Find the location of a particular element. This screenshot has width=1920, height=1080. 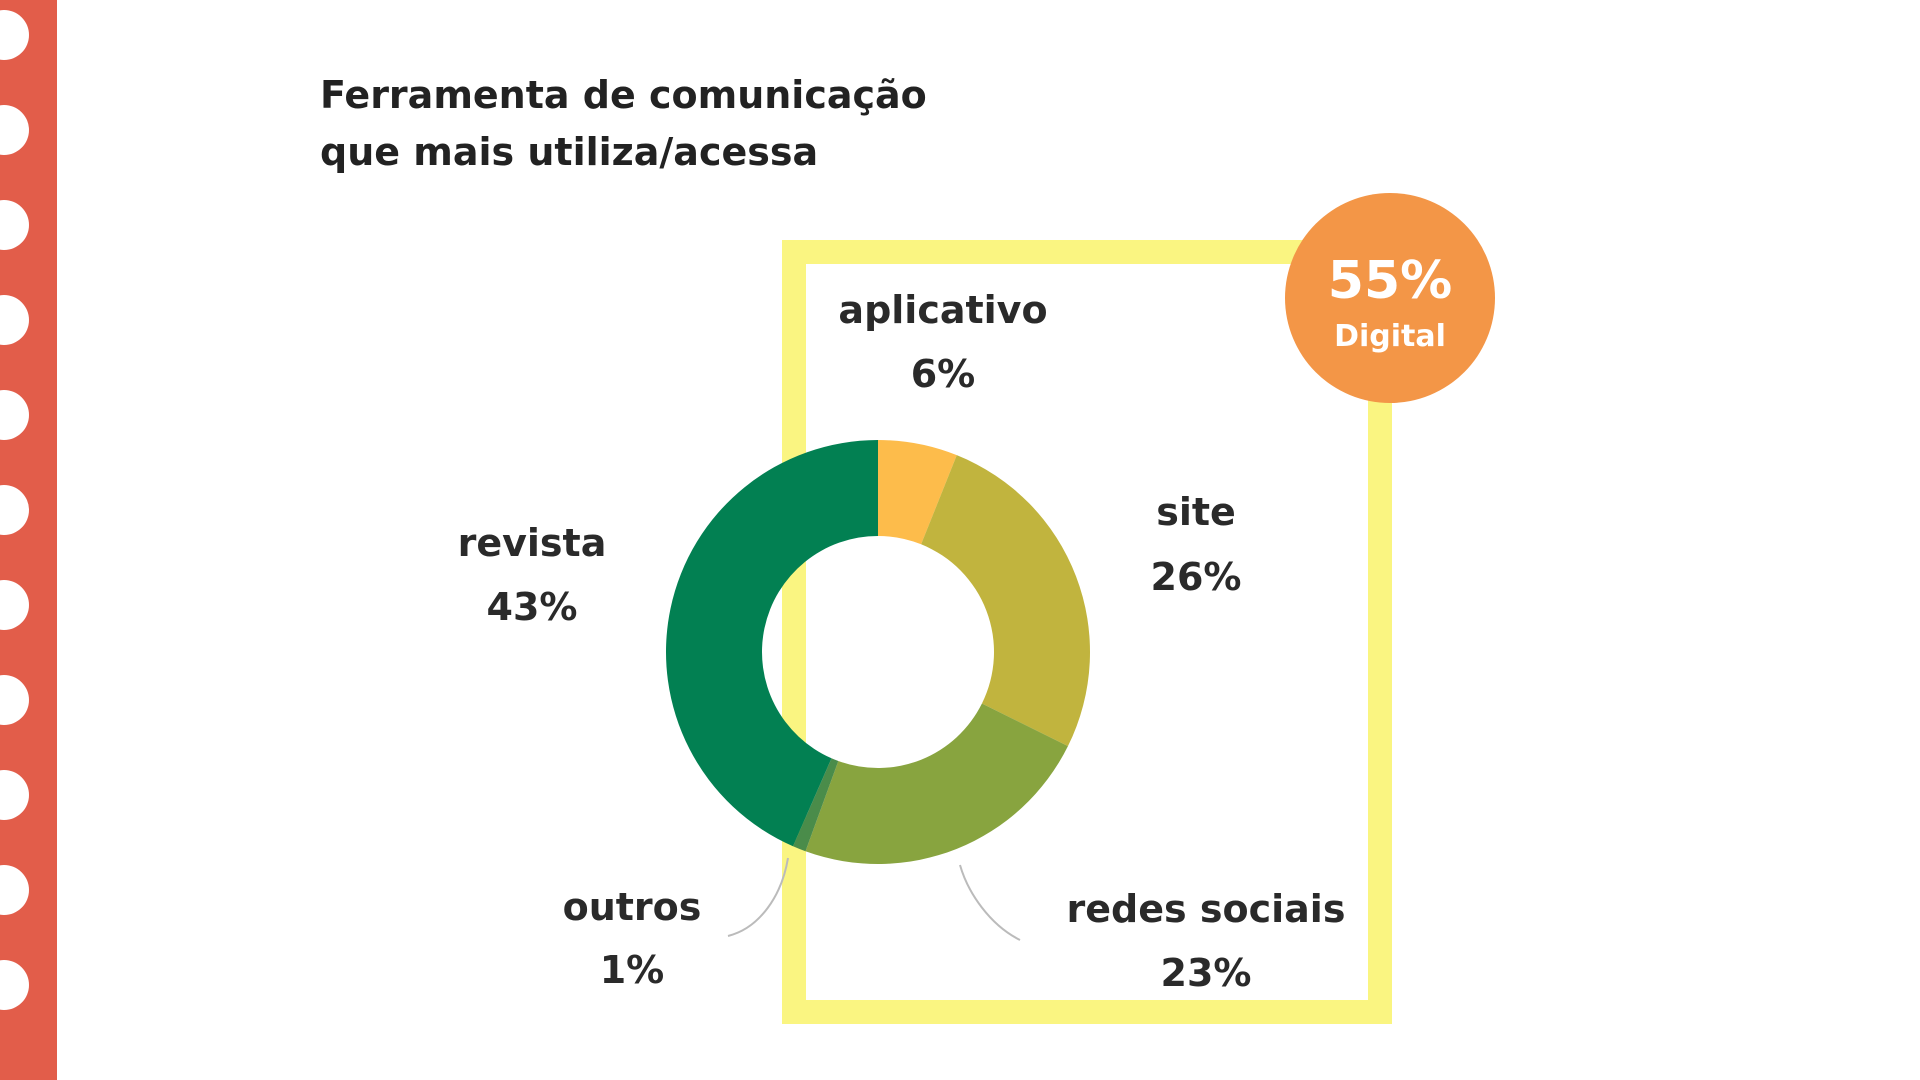

slice-value-site: 26% is located at coordinates (1196, 577).